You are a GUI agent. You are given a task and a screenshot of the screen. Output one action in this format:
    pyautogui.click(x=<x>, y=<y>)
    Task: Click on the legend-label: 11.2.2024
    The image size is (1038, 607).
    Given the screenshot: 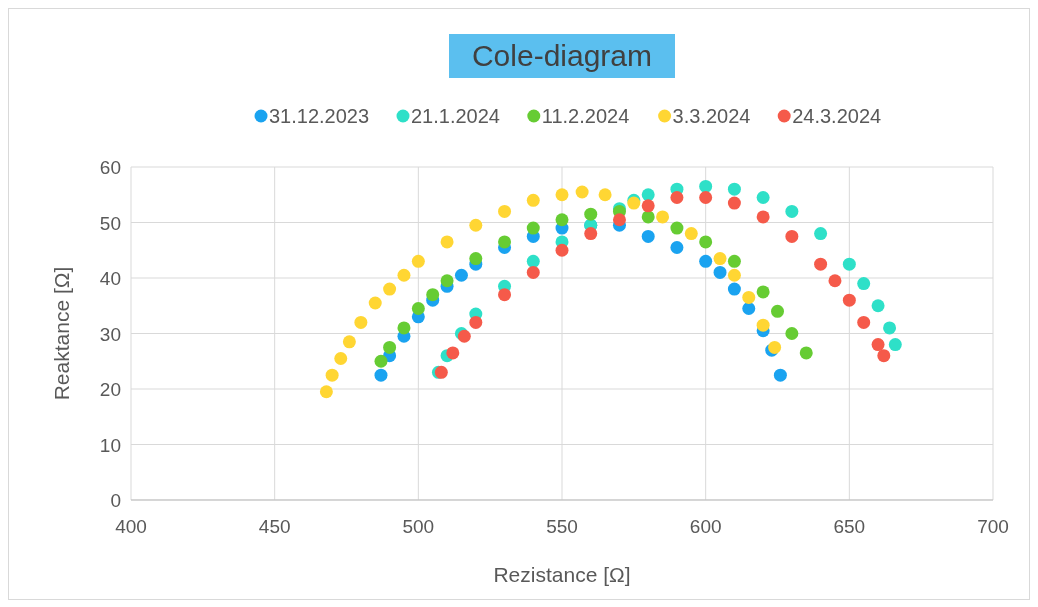 What is the action you would take?
    pyautogui.click(x=585, y=116)
    